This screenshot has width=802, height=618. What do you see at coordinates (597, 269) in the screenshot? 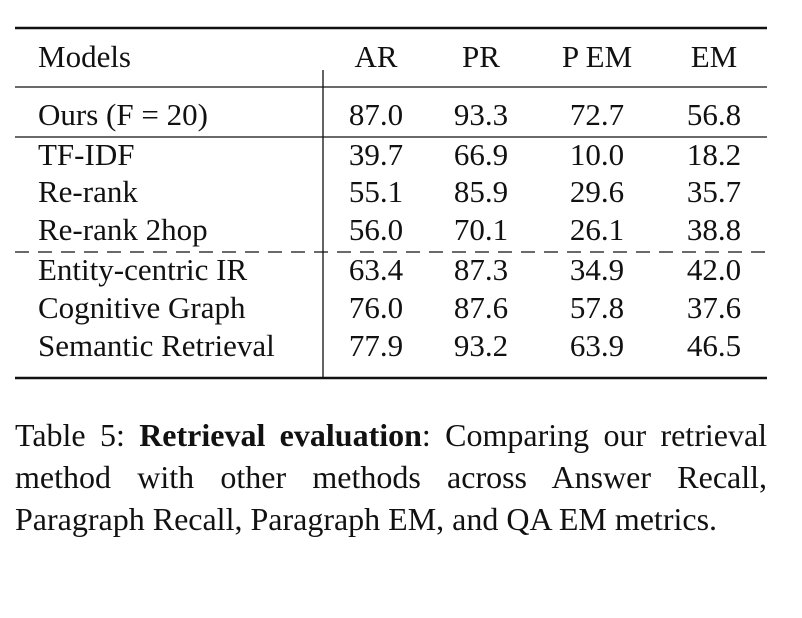
I see `cell: 34.9` at bounding box center [597, 269].